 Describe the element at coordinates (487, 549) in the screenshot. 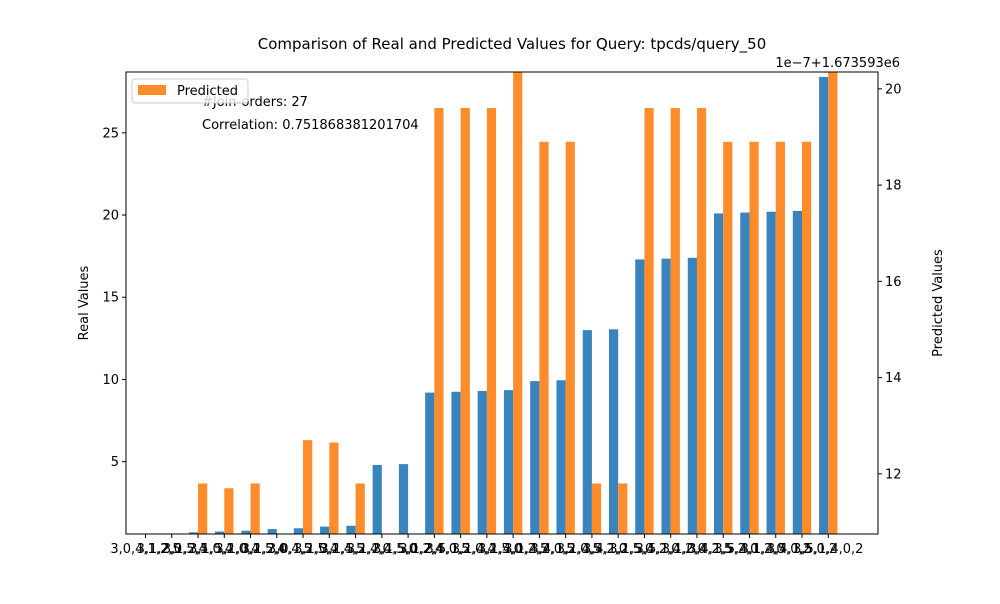

I see `x-tick-label: 3,1,4,2,5,0` at that location.